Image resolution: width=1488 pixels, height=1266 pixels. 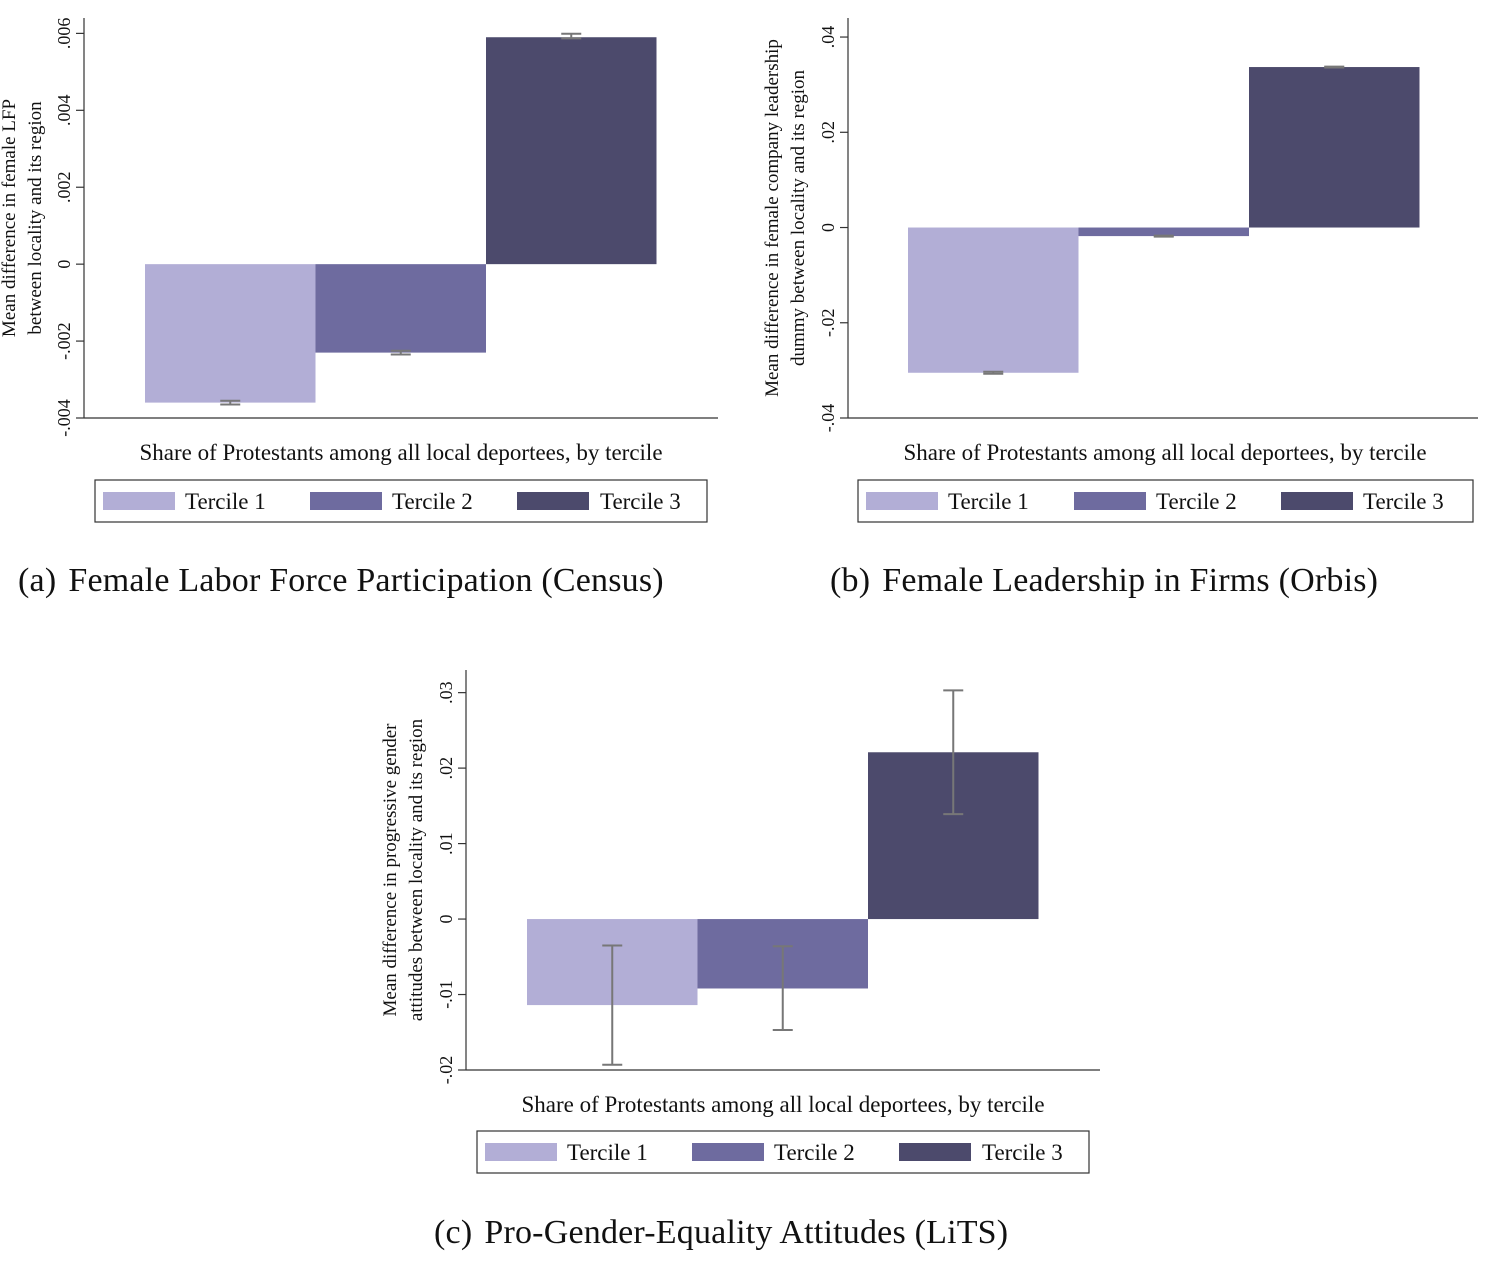 What do you see at coordinates (390, 870) in the screenshot?
I see `y-axis-title-line: Mean difference in progressive gender` at bounding box center [390, 870].